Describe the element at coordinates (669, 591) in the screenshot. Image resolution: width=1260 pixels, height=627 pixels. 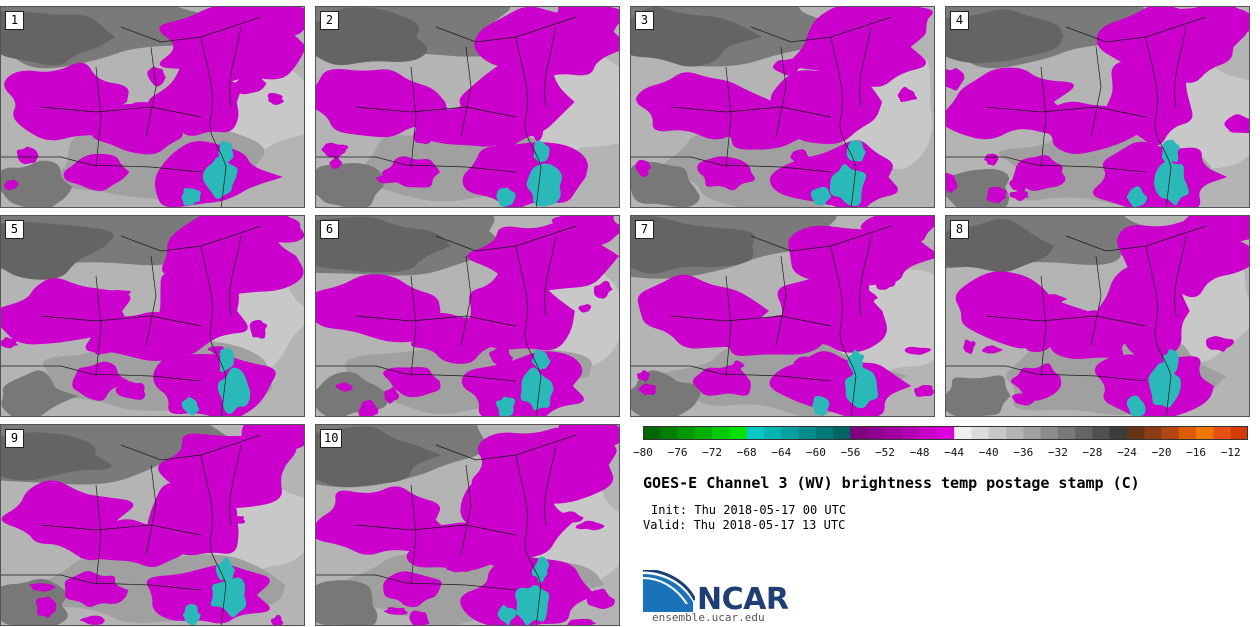
I see `ncar-logo-icon` at that location.